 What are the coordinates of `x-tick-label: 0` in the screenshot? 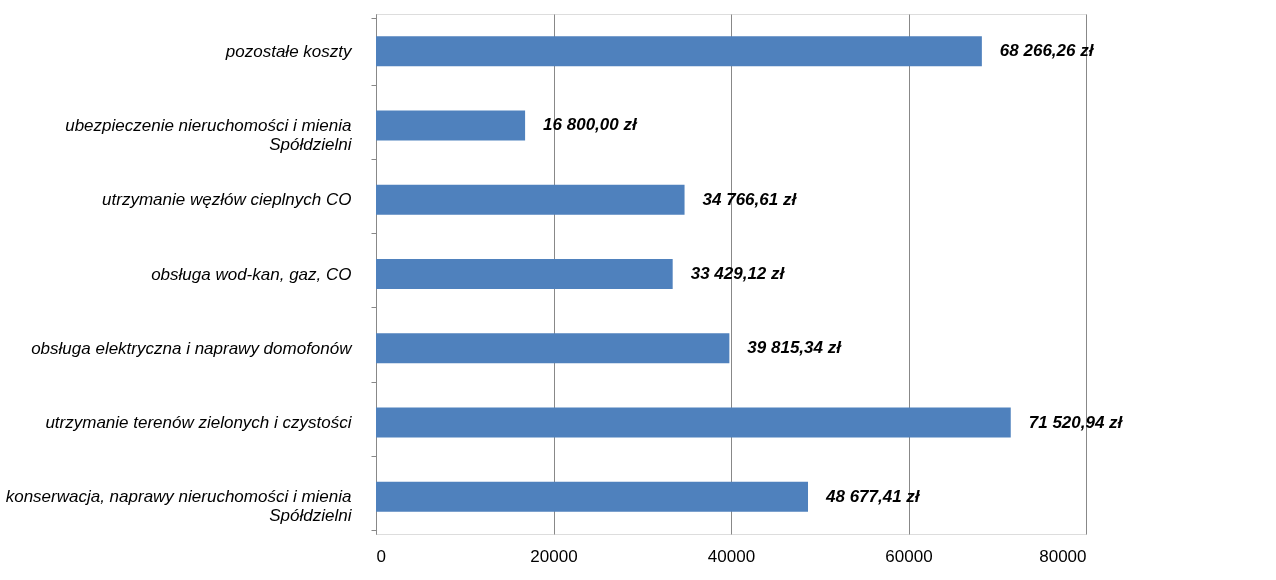 It's located at (381, 556).